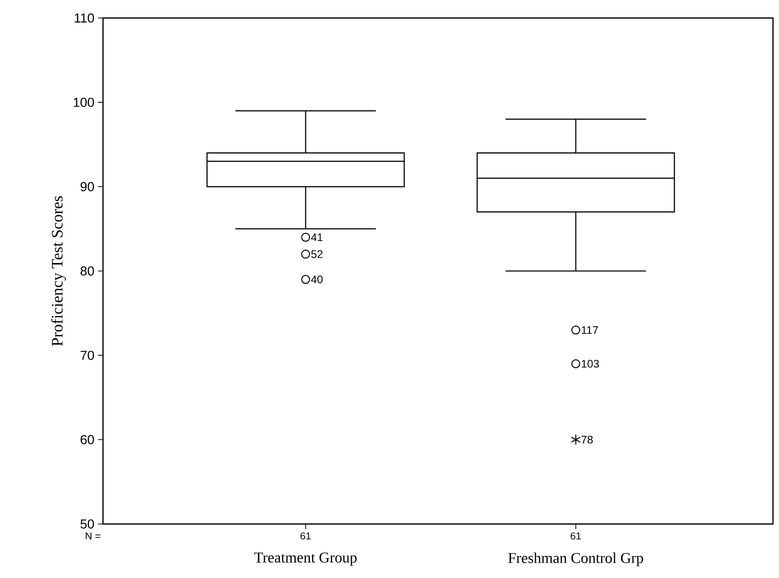  I want to click on x-tick-label: Freshman Control Grp, so click(576, 559).